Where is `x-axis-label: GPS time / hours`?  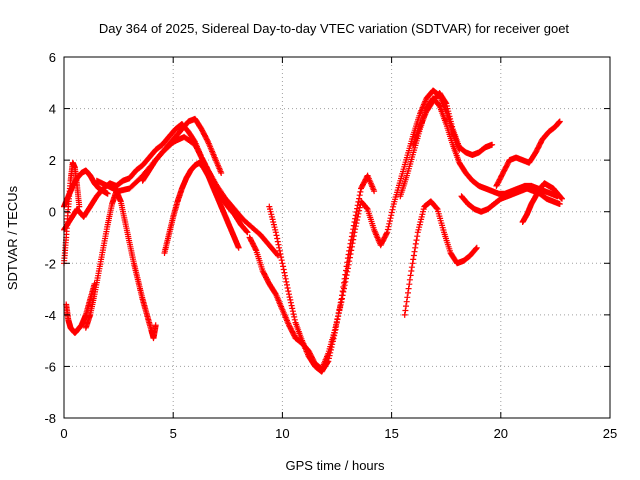
x-axis-label: GPS time / hours is located at coordinates (335, 465).